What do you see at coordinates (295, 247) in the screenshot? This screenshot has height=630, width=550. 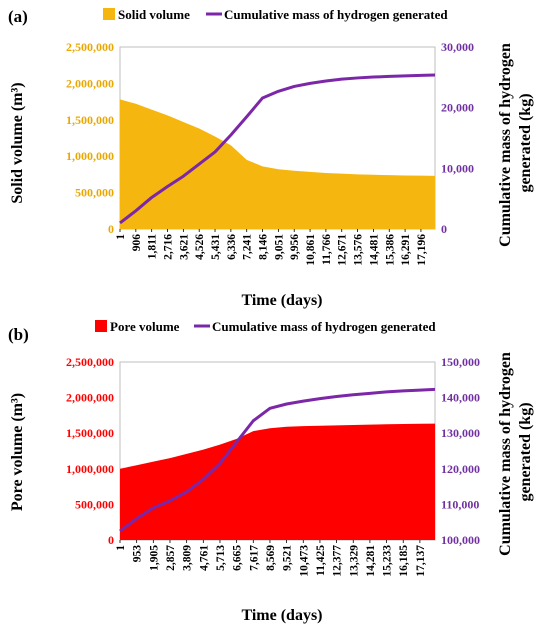 I see `panel-a-xtick-label: 9,956` at bounding box center [295, 247].